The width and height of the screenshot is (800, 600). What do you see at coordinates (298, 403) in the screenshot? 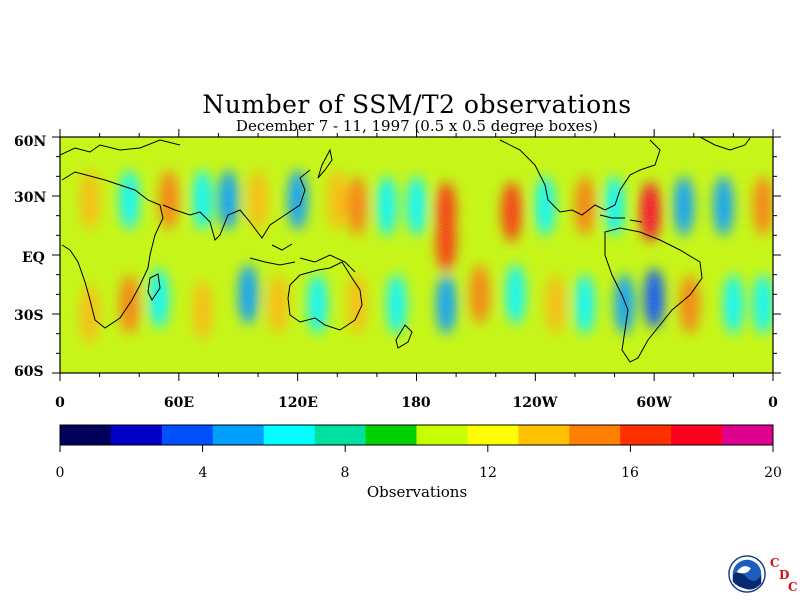
I see `lon-label-120e: 120E` at bounding box center [298, 403].